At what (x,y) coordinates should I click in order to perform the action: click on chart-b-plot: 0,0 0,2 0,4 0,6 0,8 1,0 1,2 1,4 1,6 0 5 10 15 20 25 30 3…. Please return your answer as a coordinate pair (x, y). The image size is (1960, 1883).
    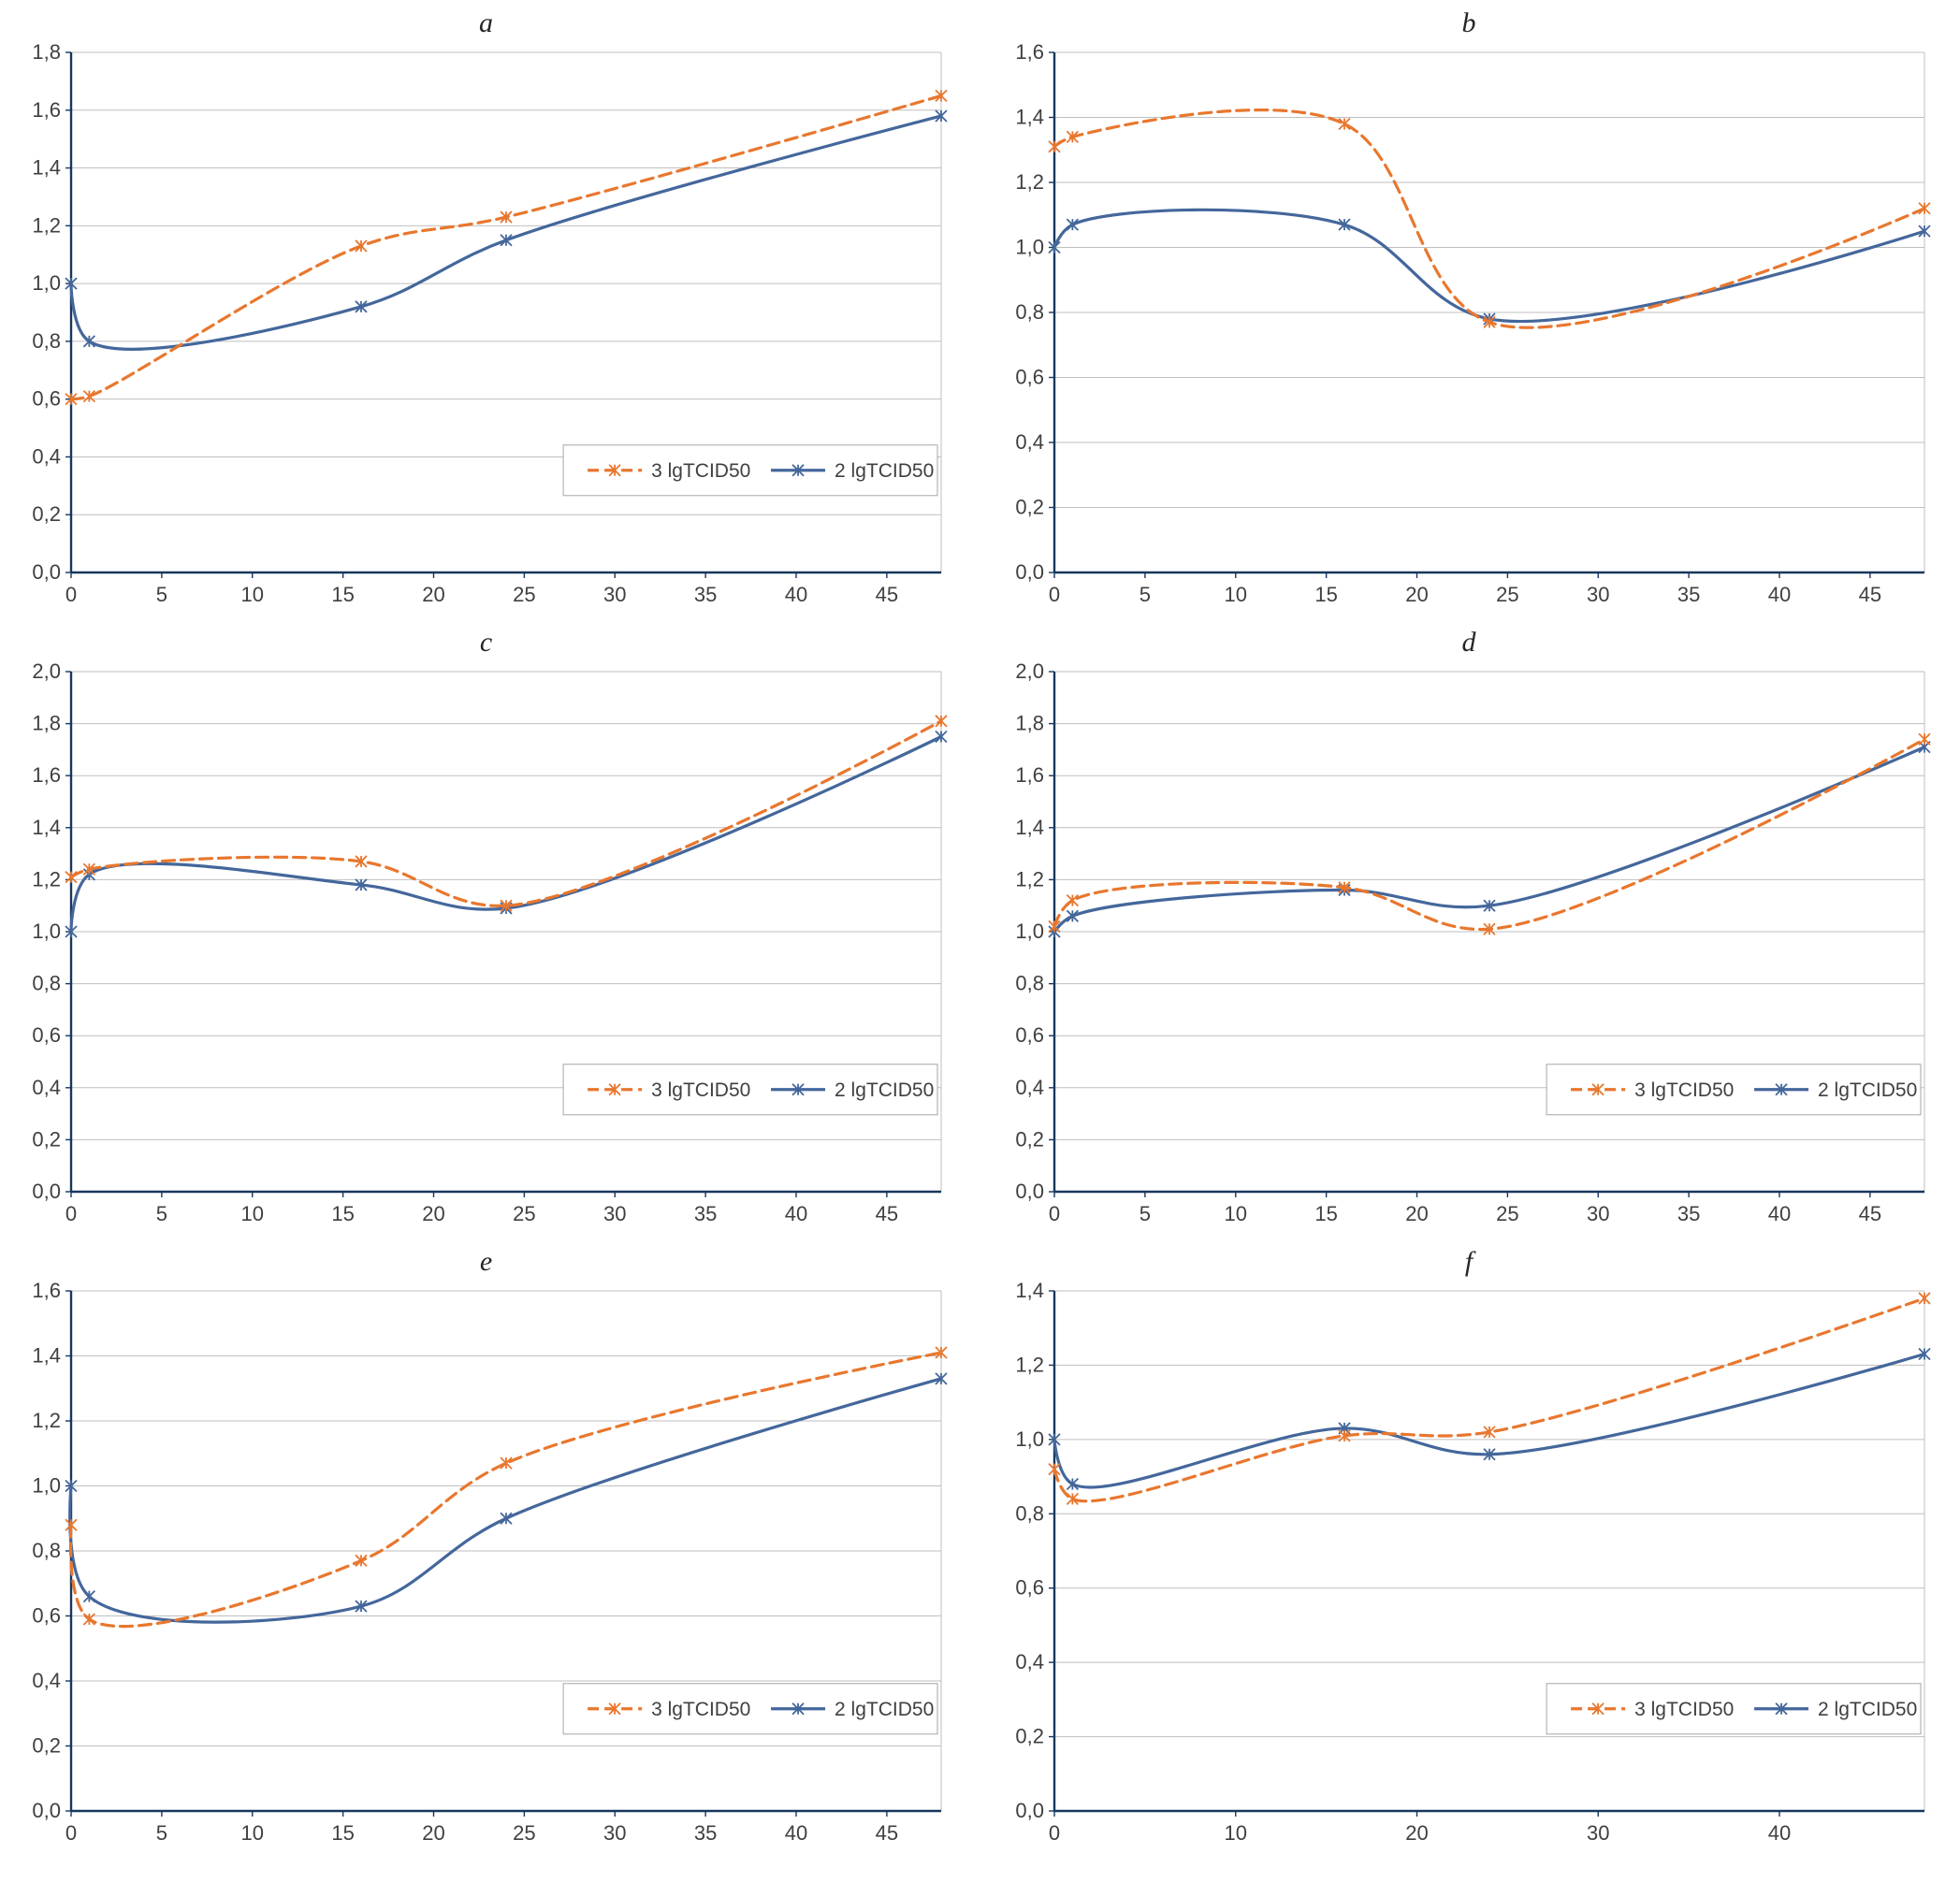
    Looking at the image, I should click on (1473, 323).